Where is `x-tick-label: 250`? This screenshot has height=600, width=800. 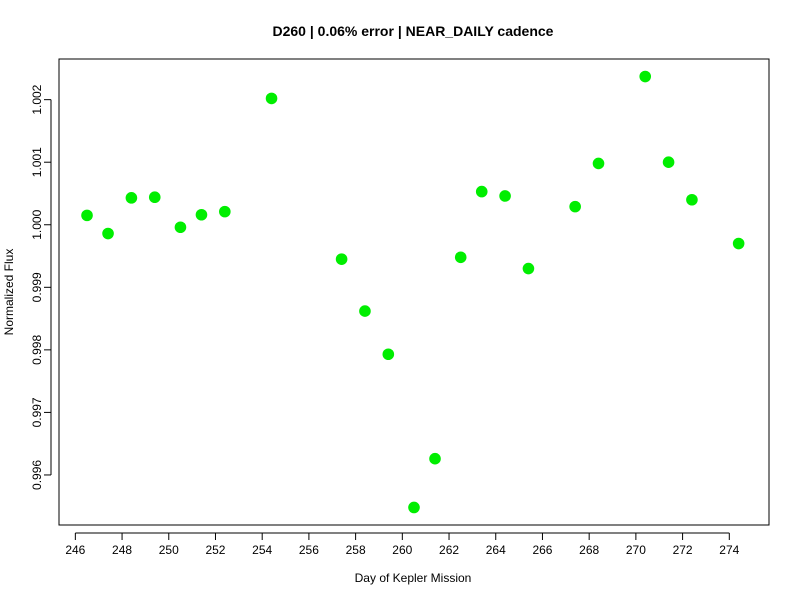 x-tick-label: 250 is located at coordinates (169, 550).